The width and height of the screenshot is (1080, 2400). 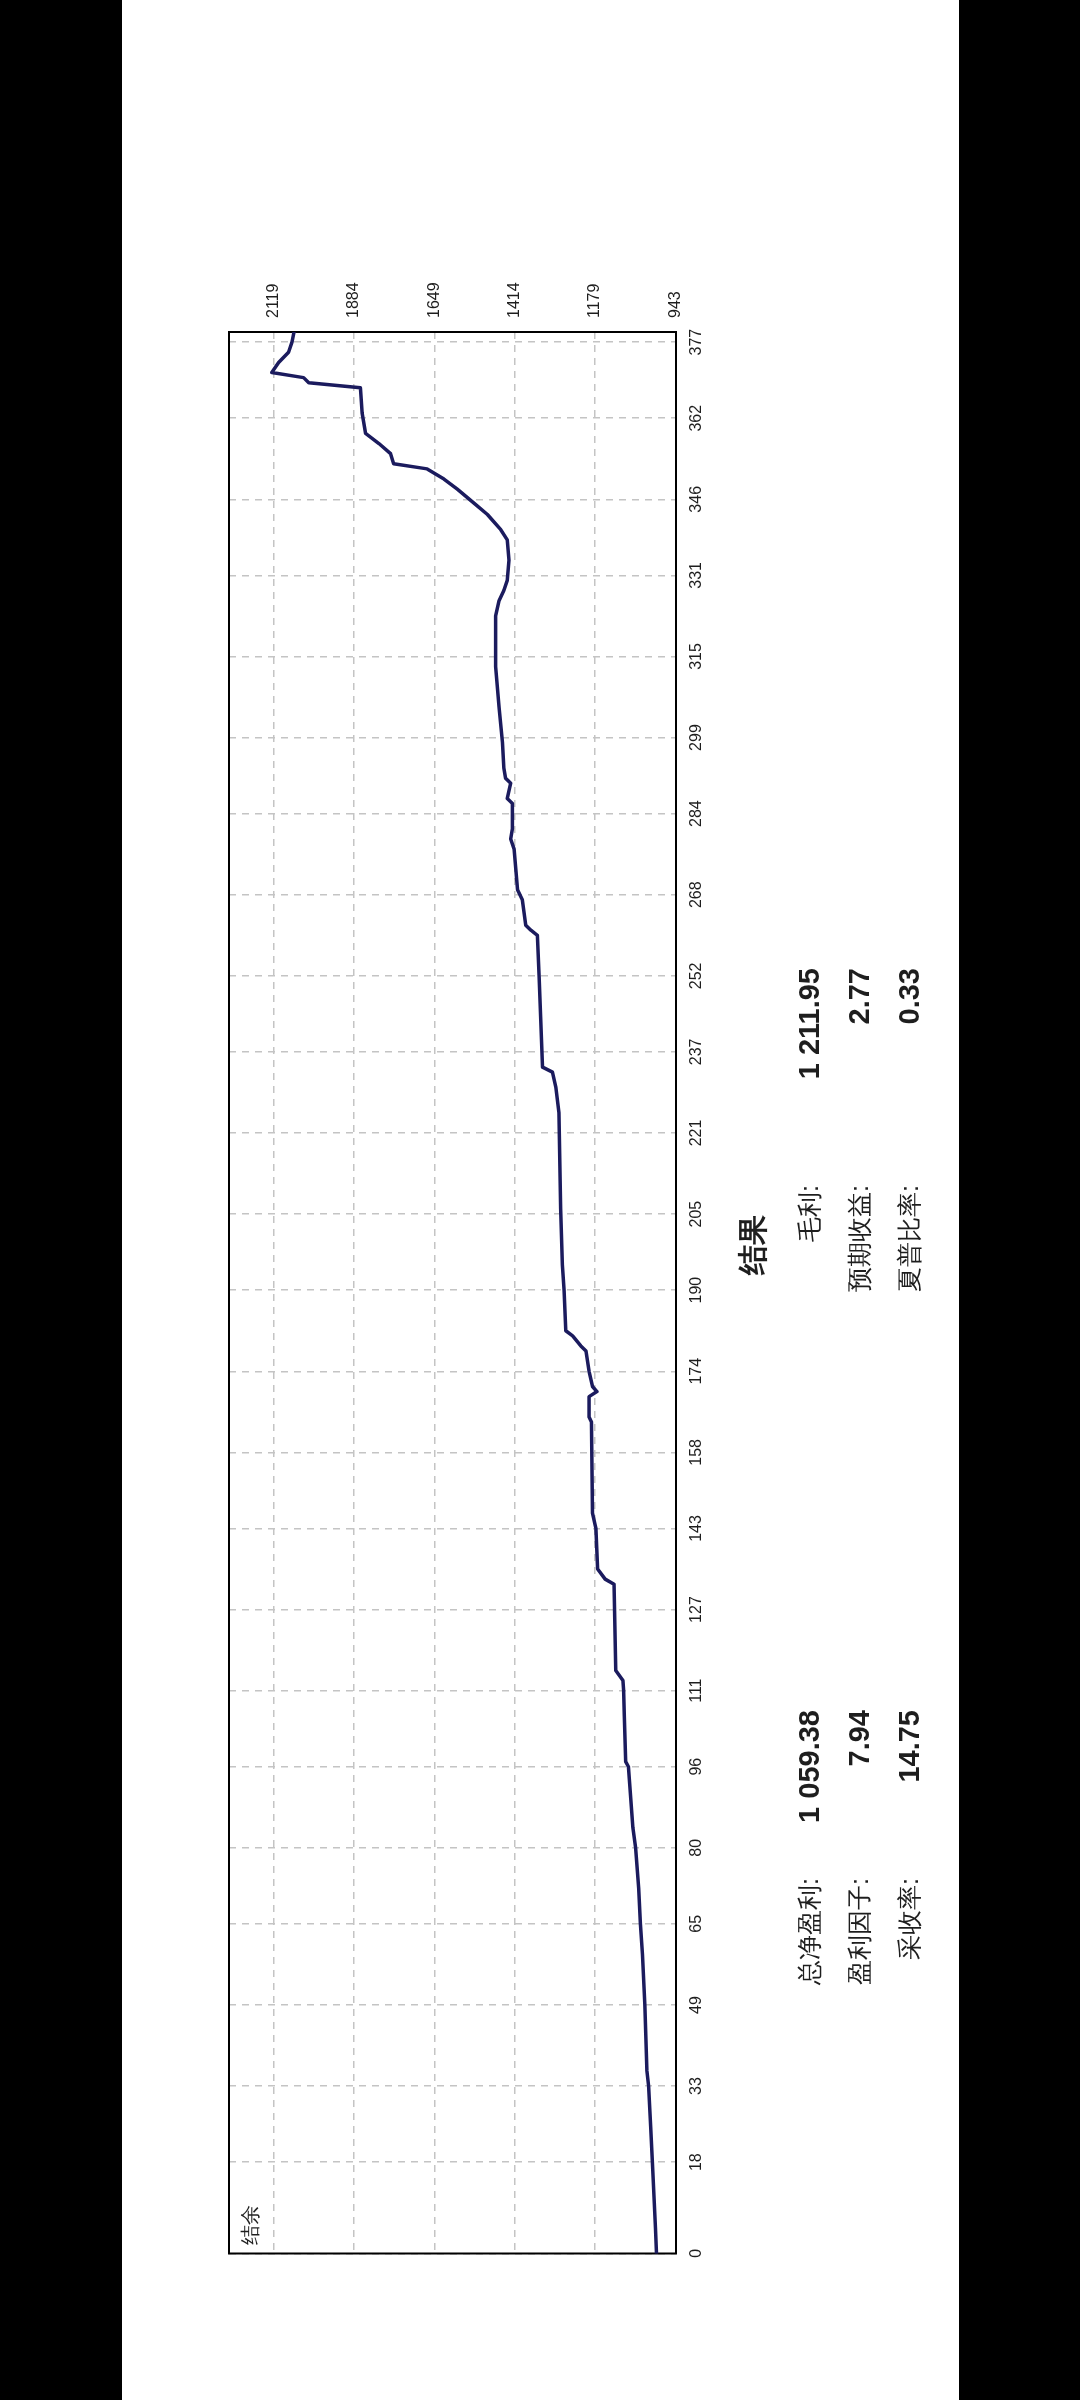 What do you see at coordinates (695, 418) in the screenshot?
I see `y-tick-label: 362` at bounding box center [695, 418].